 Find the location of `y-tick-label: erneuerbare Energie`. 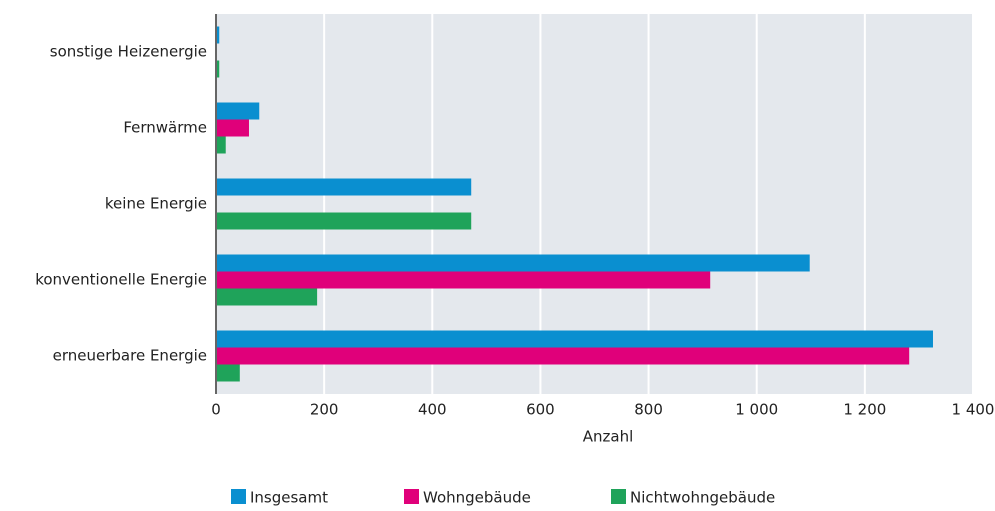

y-tick-label: erneuerbare Energie is located at coordinates (130, 356).